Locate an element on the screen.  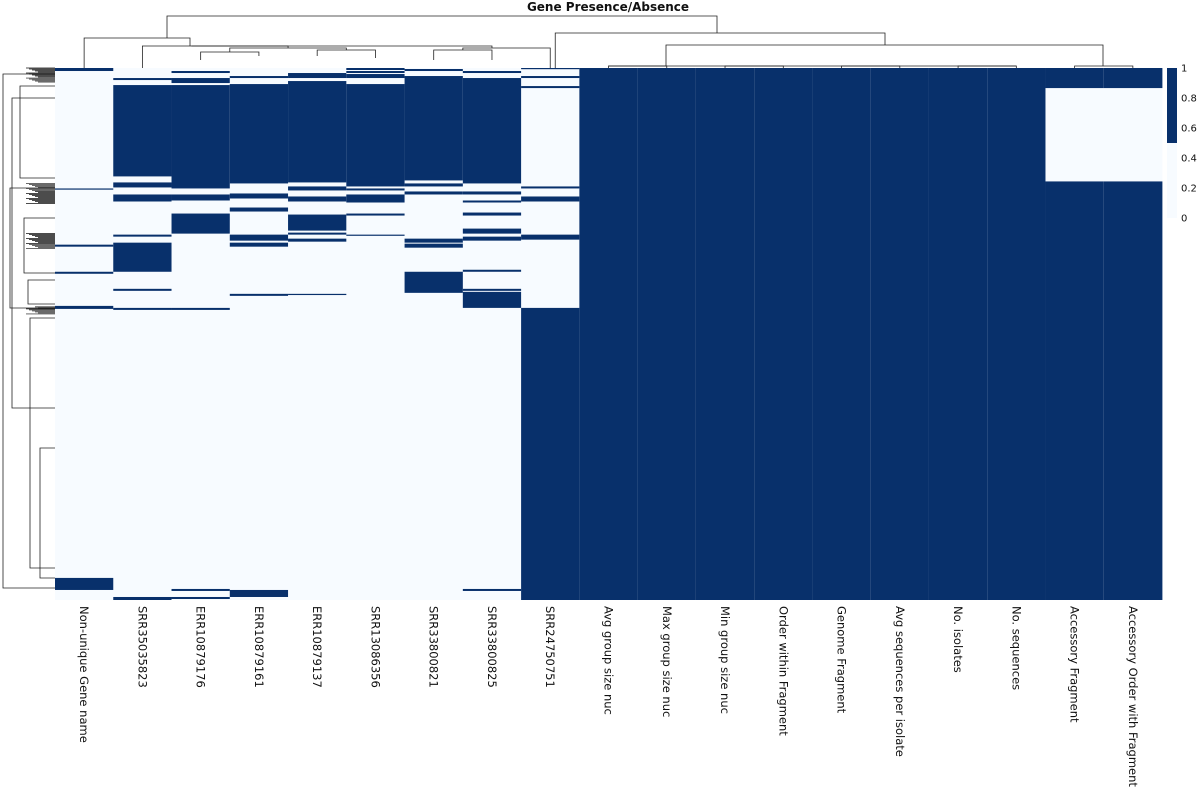
column-label: Accessory Fragment is located at coordinates (1075, 664).